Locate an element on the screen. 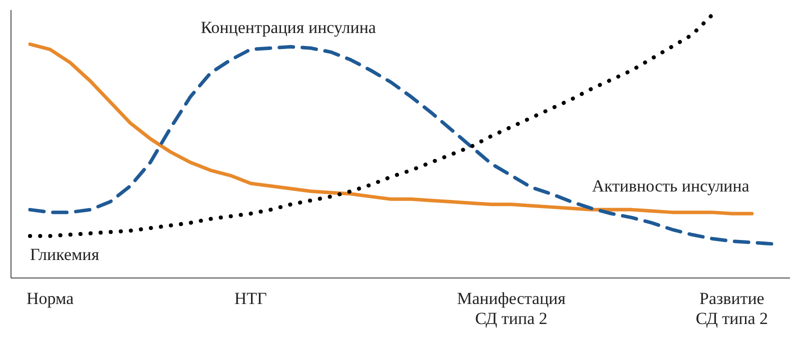 Image resolution: width=800 pixels, height=340 pixels. series-label: Концентрация инсулина is located at coordinates (288, 27).